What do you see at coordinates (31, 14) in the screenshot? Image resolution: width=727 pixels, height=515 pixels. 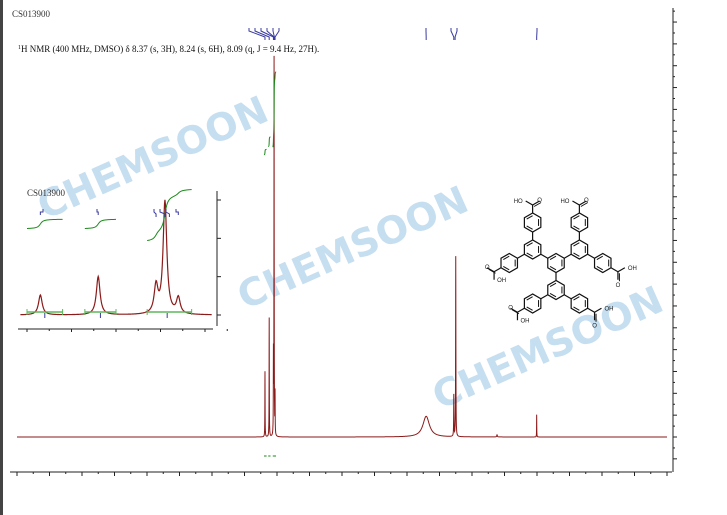 I see `sample-id: CS013900` at bounding box center [31, 14].